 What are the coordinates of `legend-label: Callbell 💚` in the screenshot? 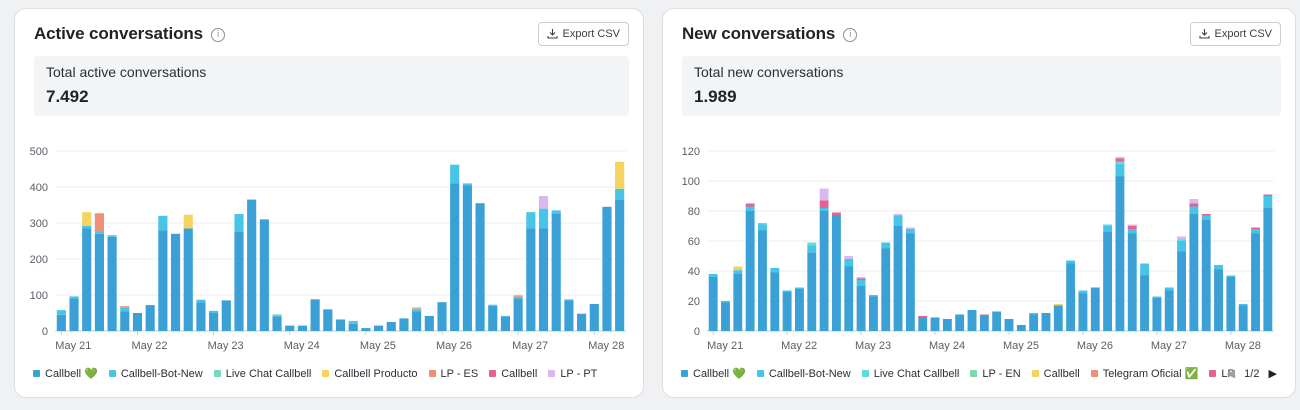 It's located at (719, 374).